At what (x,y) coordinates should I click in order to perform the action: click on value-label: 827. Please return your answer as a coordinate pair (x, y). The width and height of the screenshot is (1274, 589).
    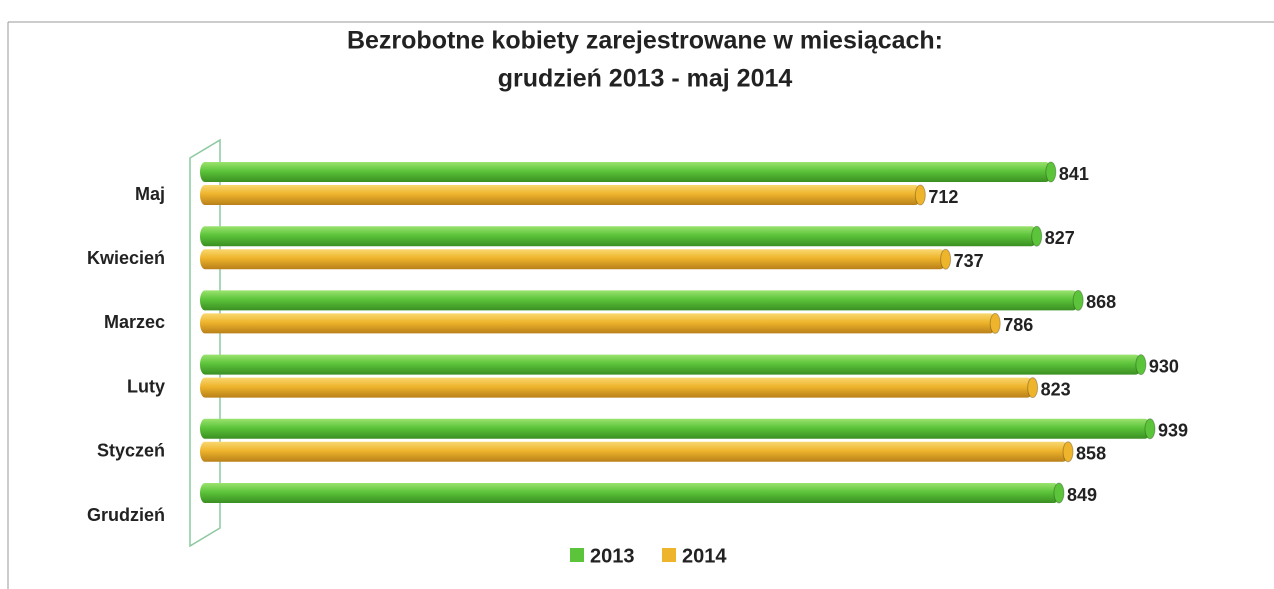
    Looking at the image, I should click on (1060, 238).